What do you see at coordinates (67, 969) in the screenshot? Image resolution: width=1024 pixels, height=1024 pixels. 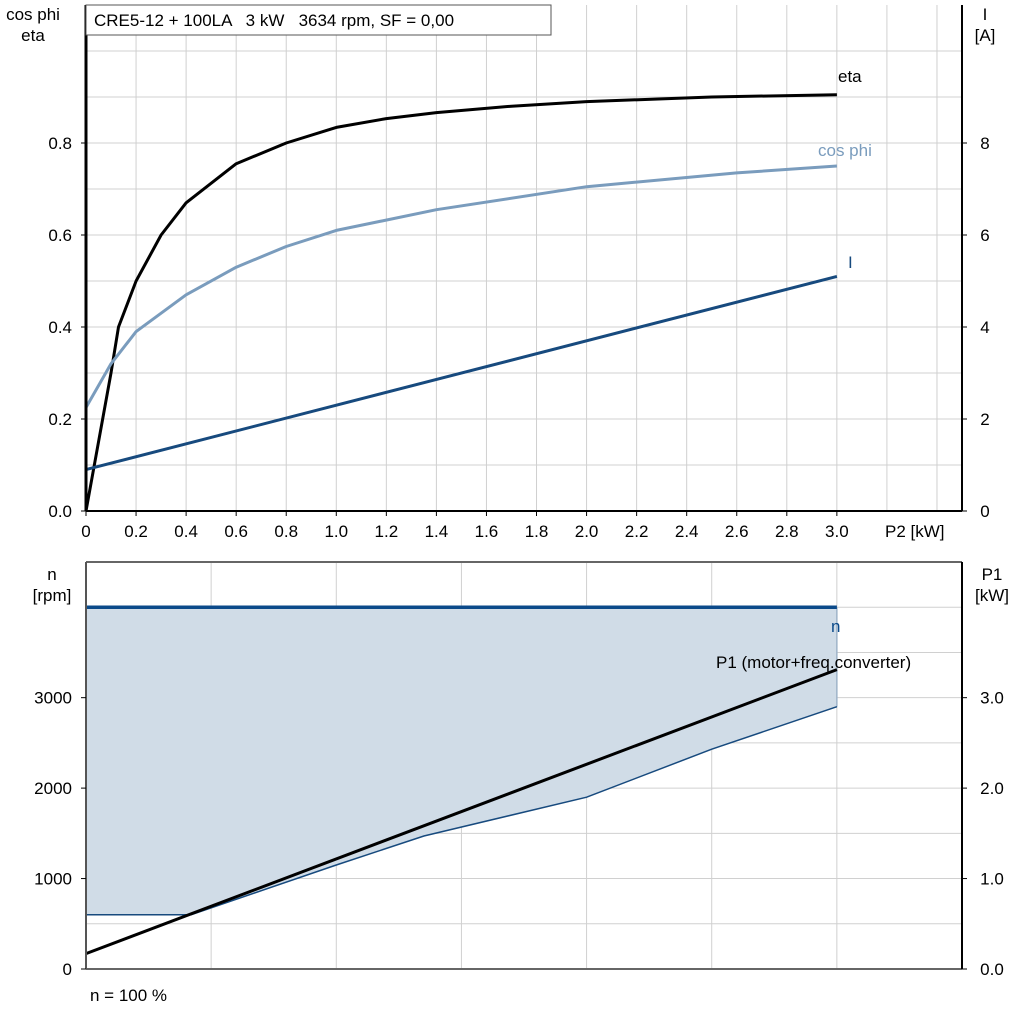 I see `y-left-tick-label: 0` at bounding box center [67, 969].